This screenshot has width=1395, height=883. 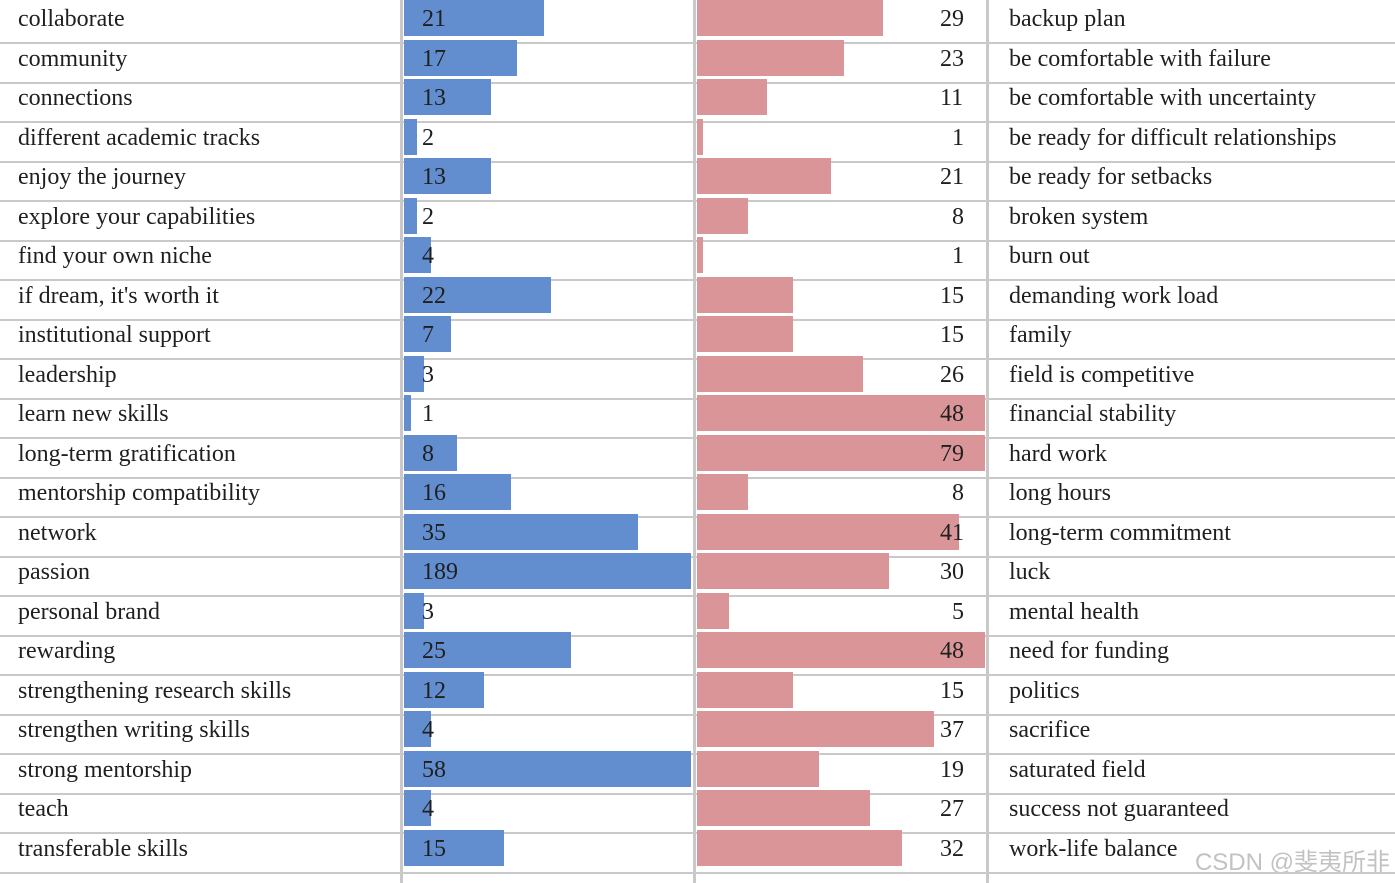 What do you see at coordinates (428, 414) in the screenshot?
I see `left-value-label: 1` at bounding box center [428, 414].